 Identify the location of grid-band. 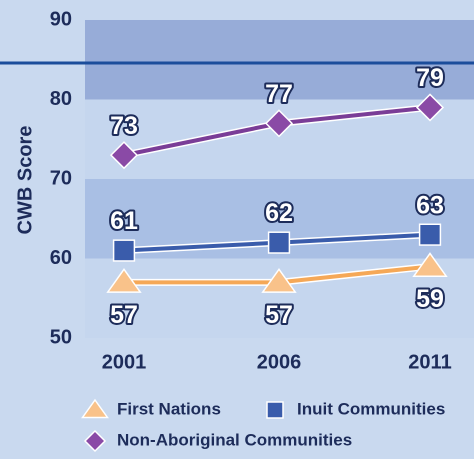
(279, 60).